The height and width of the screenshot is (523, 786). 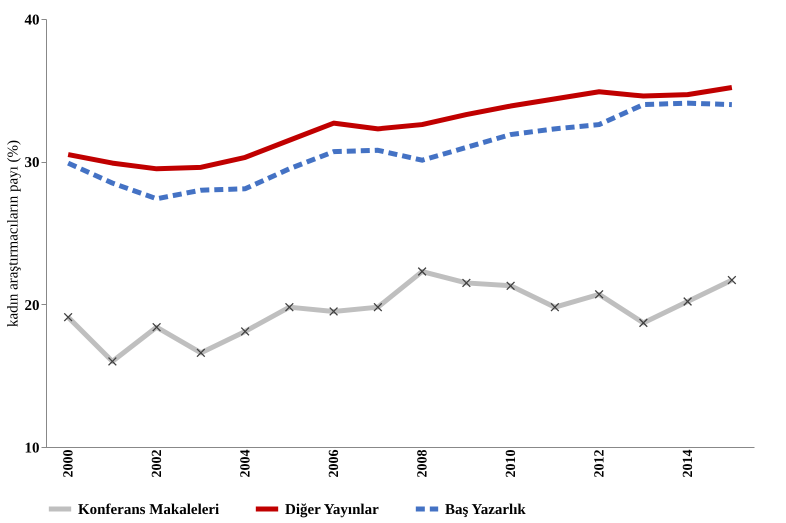 I want to click on y-tick-label: 20, so click(x=32, y=306).